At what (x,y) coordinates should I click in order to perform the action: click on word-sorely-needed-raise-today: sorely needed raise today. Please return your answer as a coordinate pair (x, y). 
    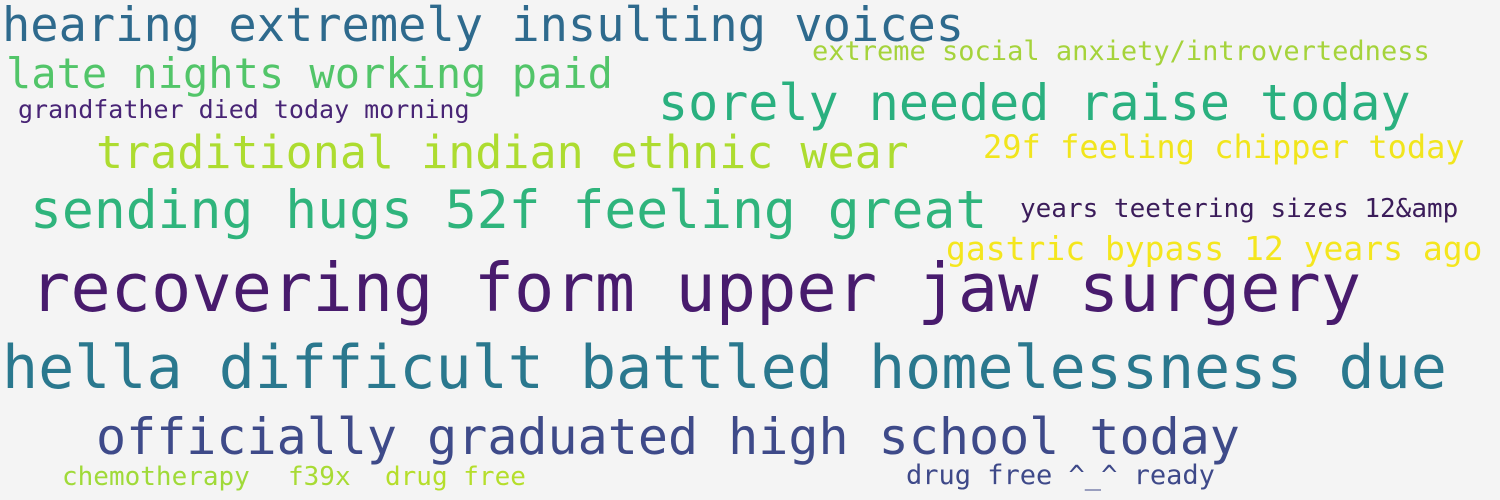
    Looking at the image, I should click on (1034, 103).